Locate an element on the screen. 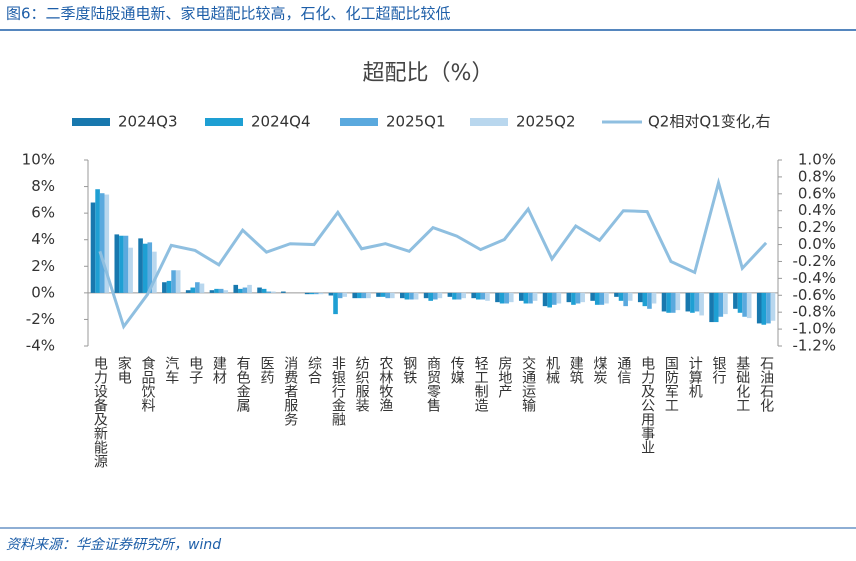 The image size is (856, 561). x-tick-label: 电力及公用事业 is located at coordinates (647, 405).